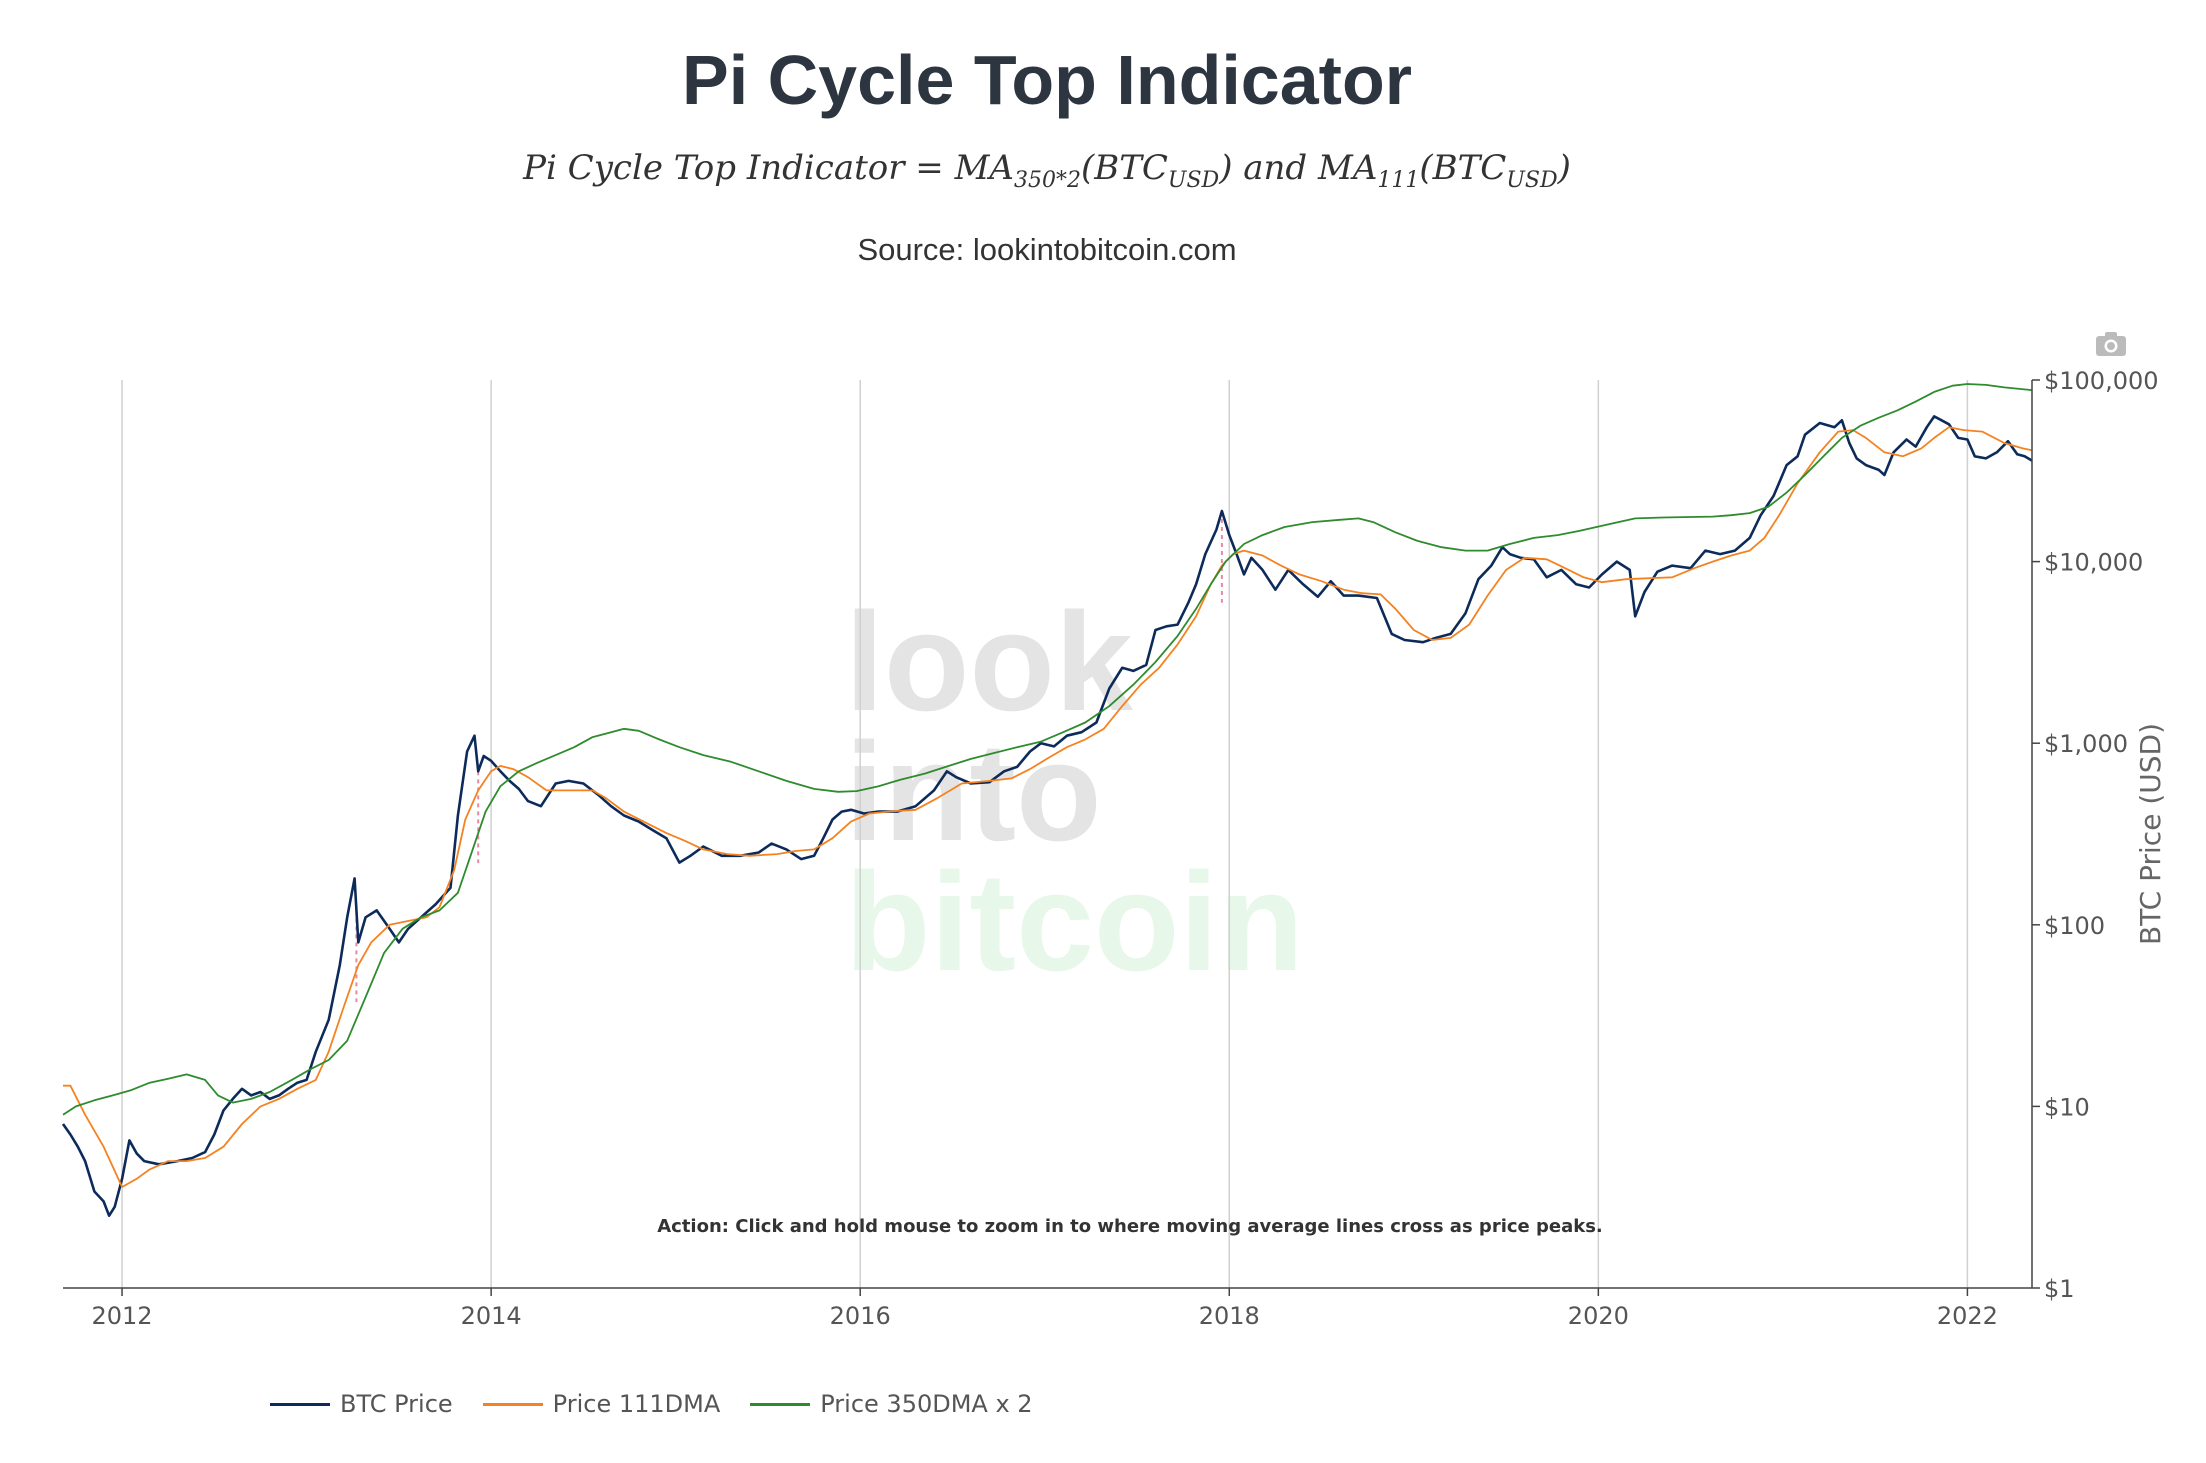 This screenshot has width=2206, height=1463. What do you see at coordinates (926, 1404) in the screenshot?
I see `legend-label: Price 350DMA x 2` at bounding box center [926, 1404].